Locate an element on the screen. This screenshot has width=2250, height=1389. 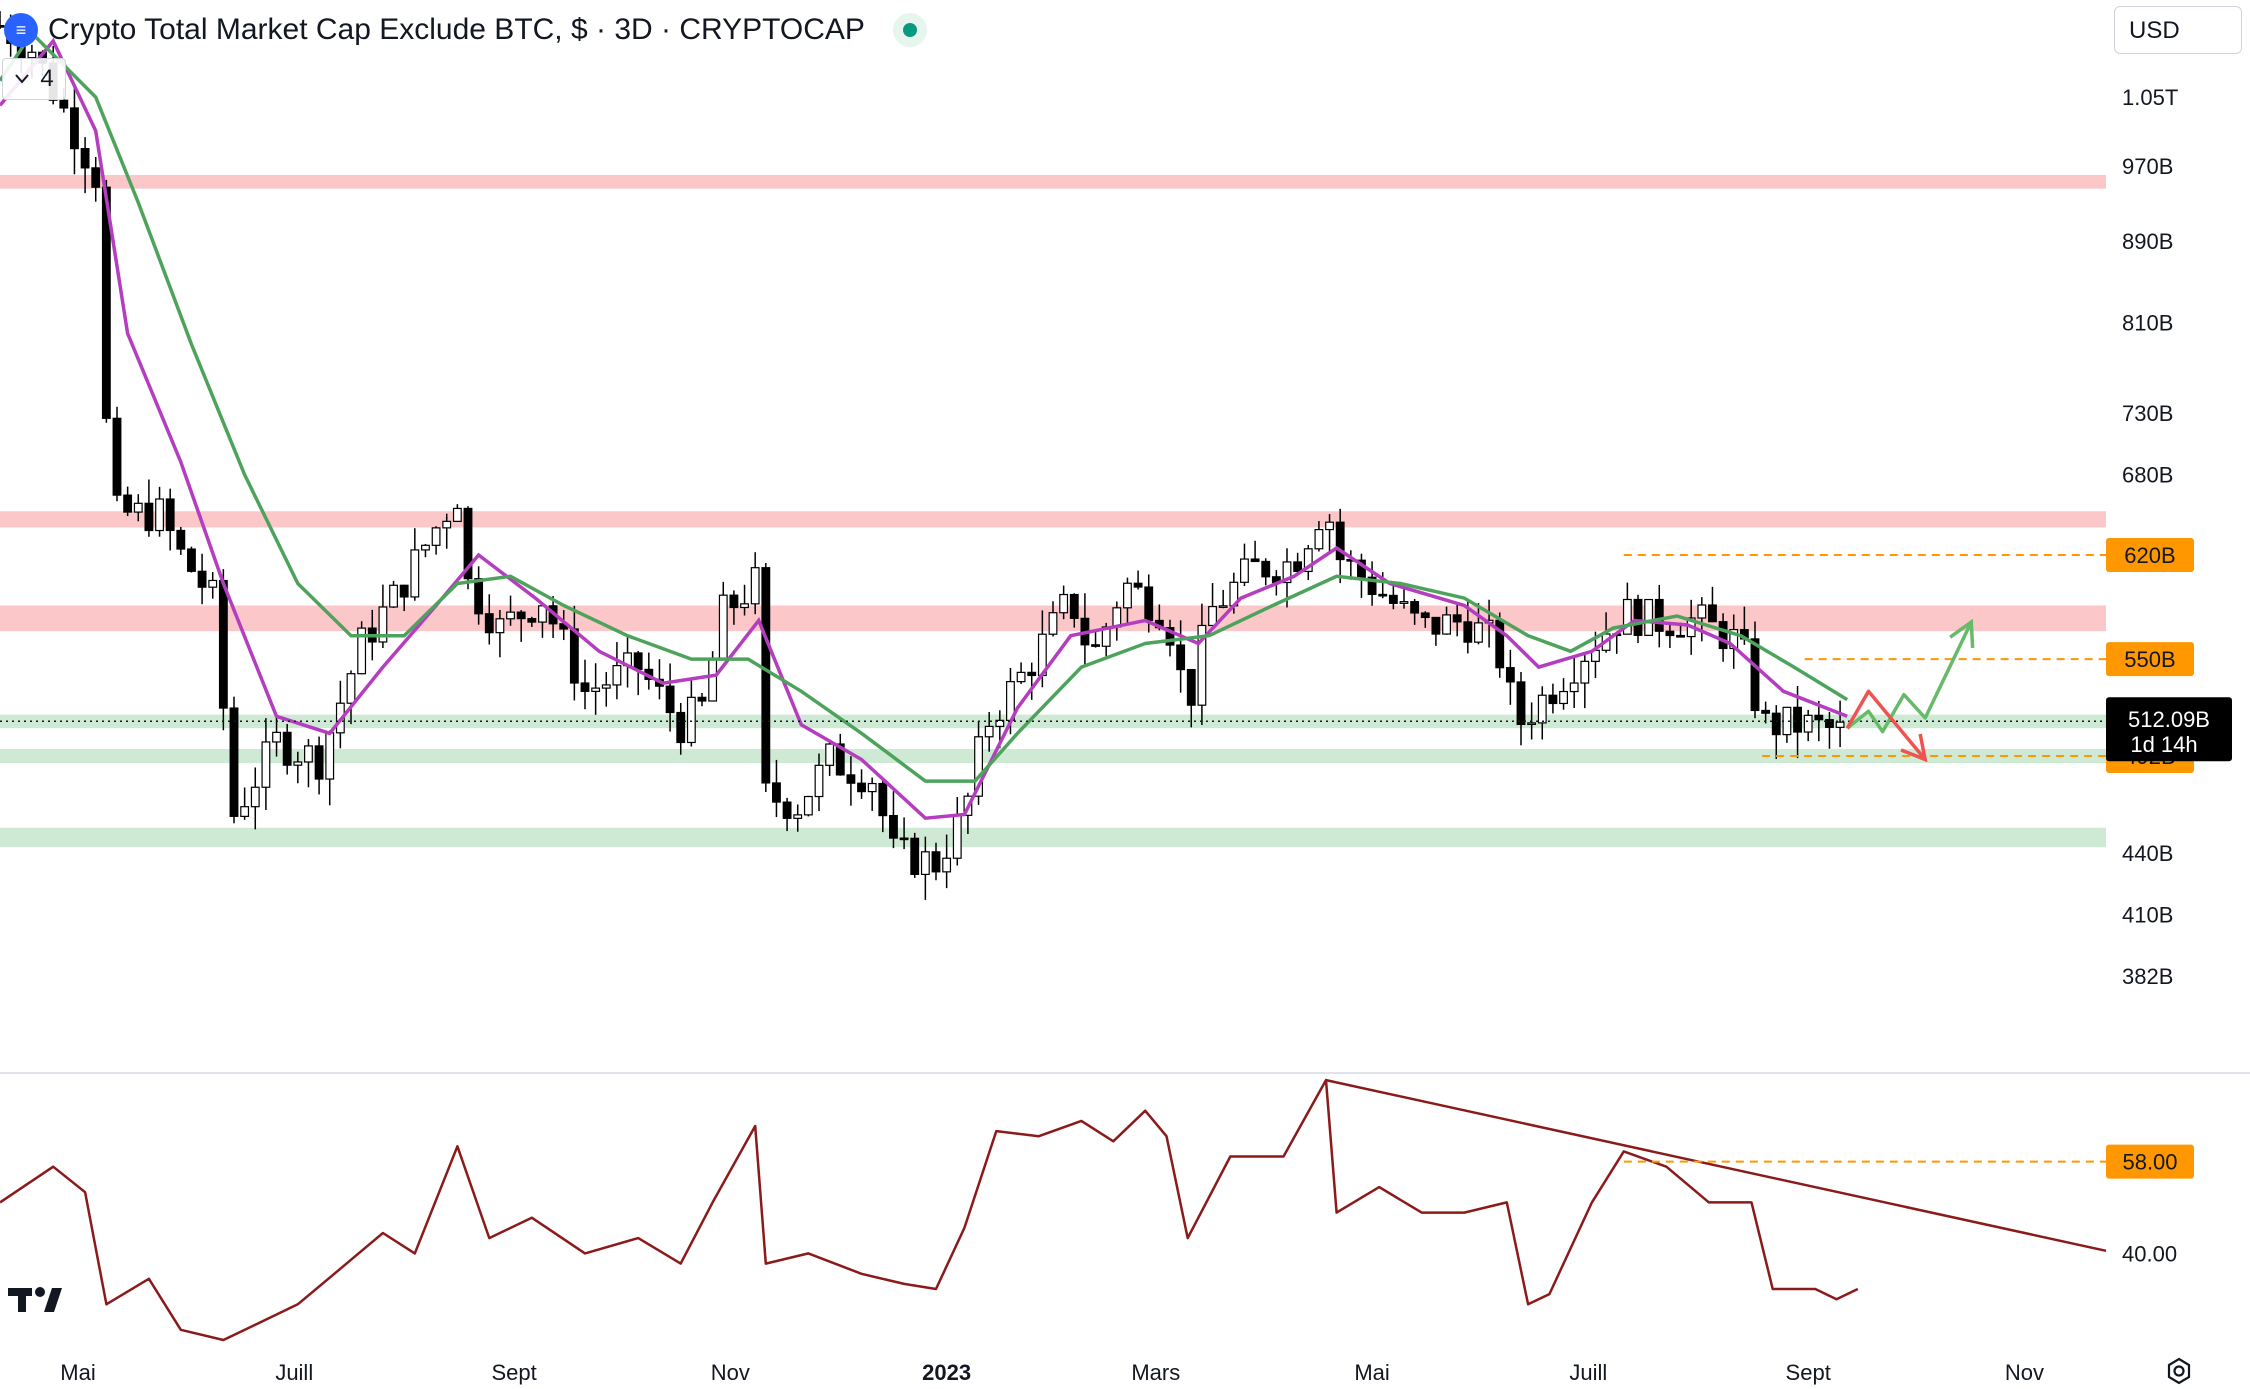
last-price-label: 512.09B is located at coordinates (2169, 719).